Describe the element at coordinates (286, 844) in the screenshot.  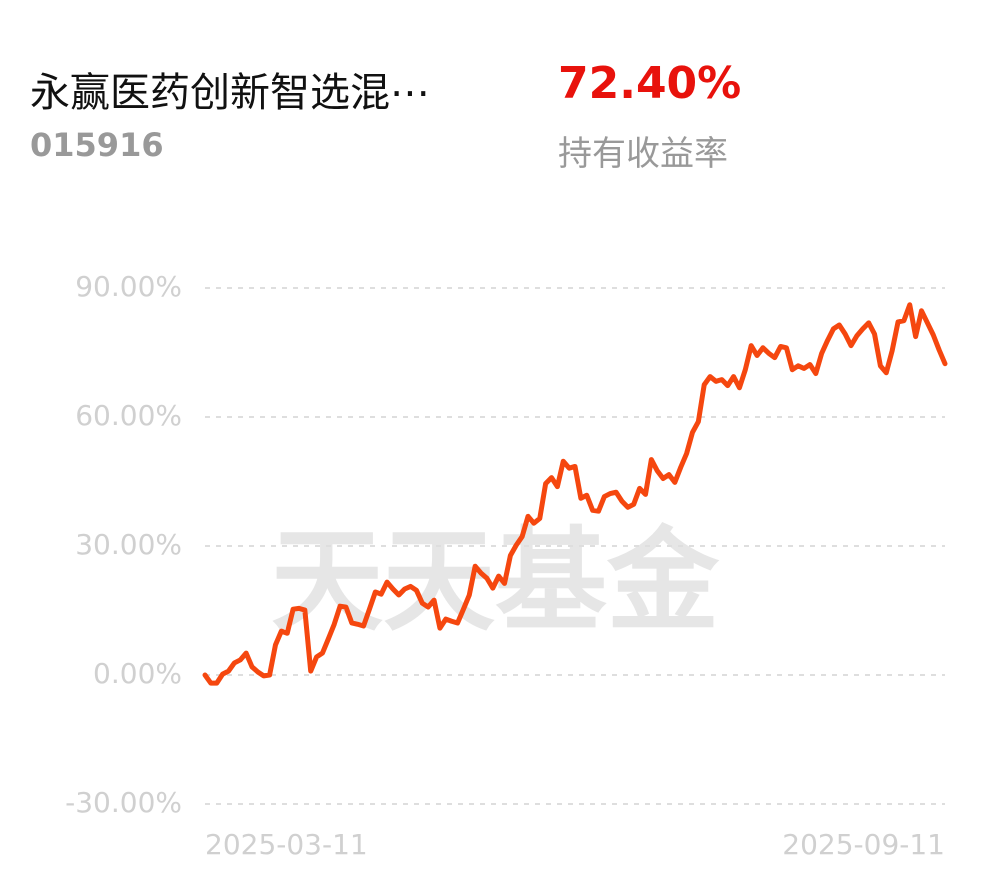
I see `x-tick-label: 2025-03-11` at that location.